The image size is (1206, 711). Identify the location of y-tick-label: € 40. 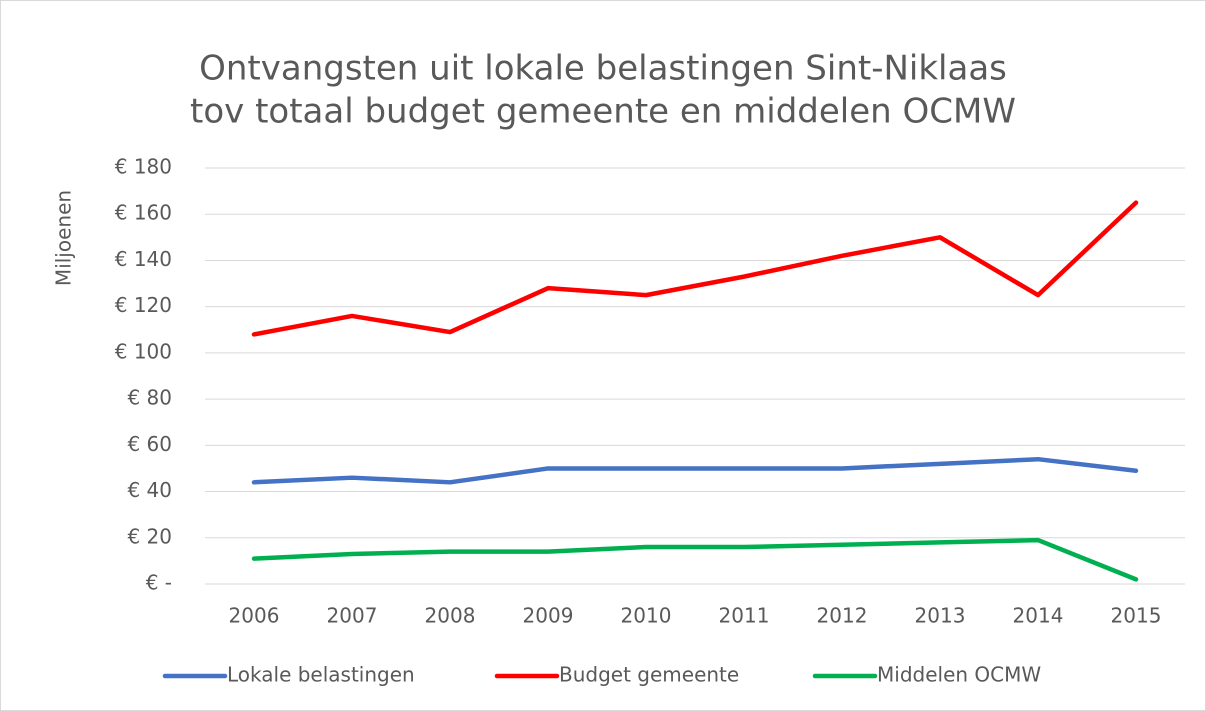
(149, 490).